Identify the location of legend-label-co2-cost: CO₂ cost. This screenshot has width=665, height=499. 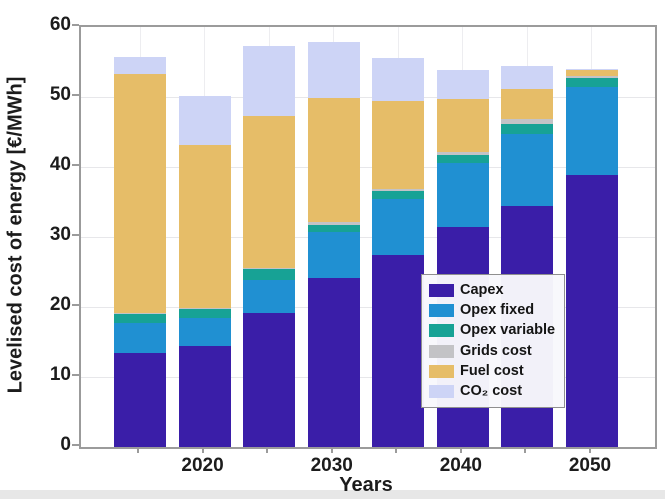
(491, 391).